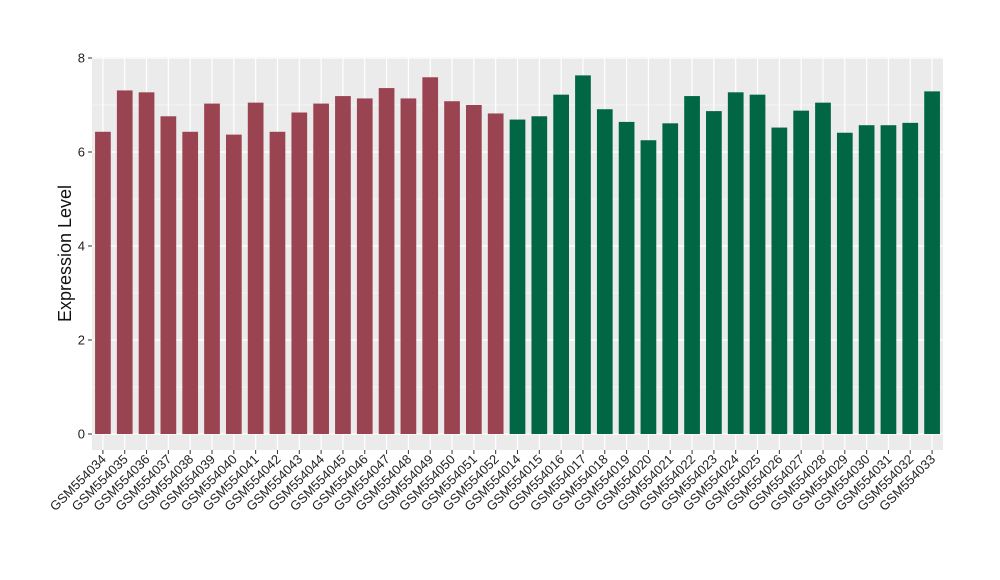 Image resolution: width=1000 pixels, height=580 pixels. What do you see at coordinates (103, 283) in the screenshot?
I see `bar-GSM554034` at bounding box center [103, 283].